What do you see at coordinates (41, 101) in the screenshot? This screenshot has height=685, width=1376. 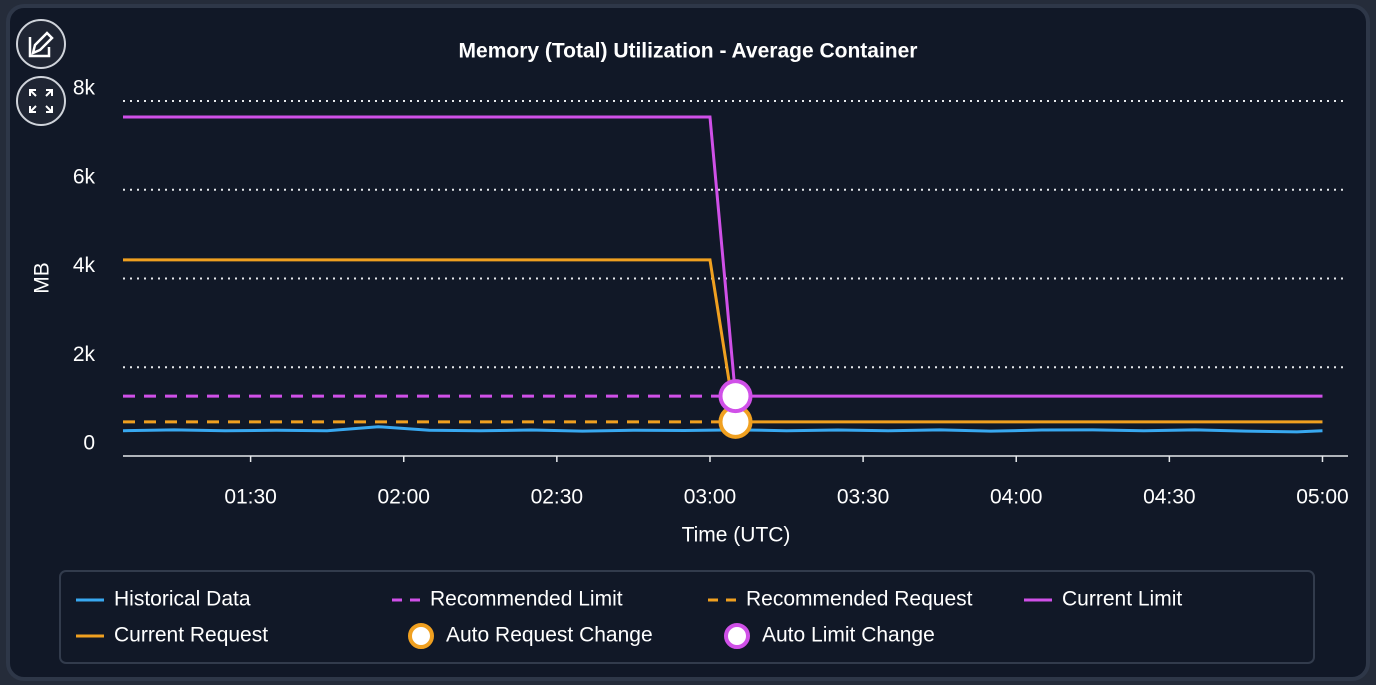 I see `expand-button` at bounding box center [41, 101].